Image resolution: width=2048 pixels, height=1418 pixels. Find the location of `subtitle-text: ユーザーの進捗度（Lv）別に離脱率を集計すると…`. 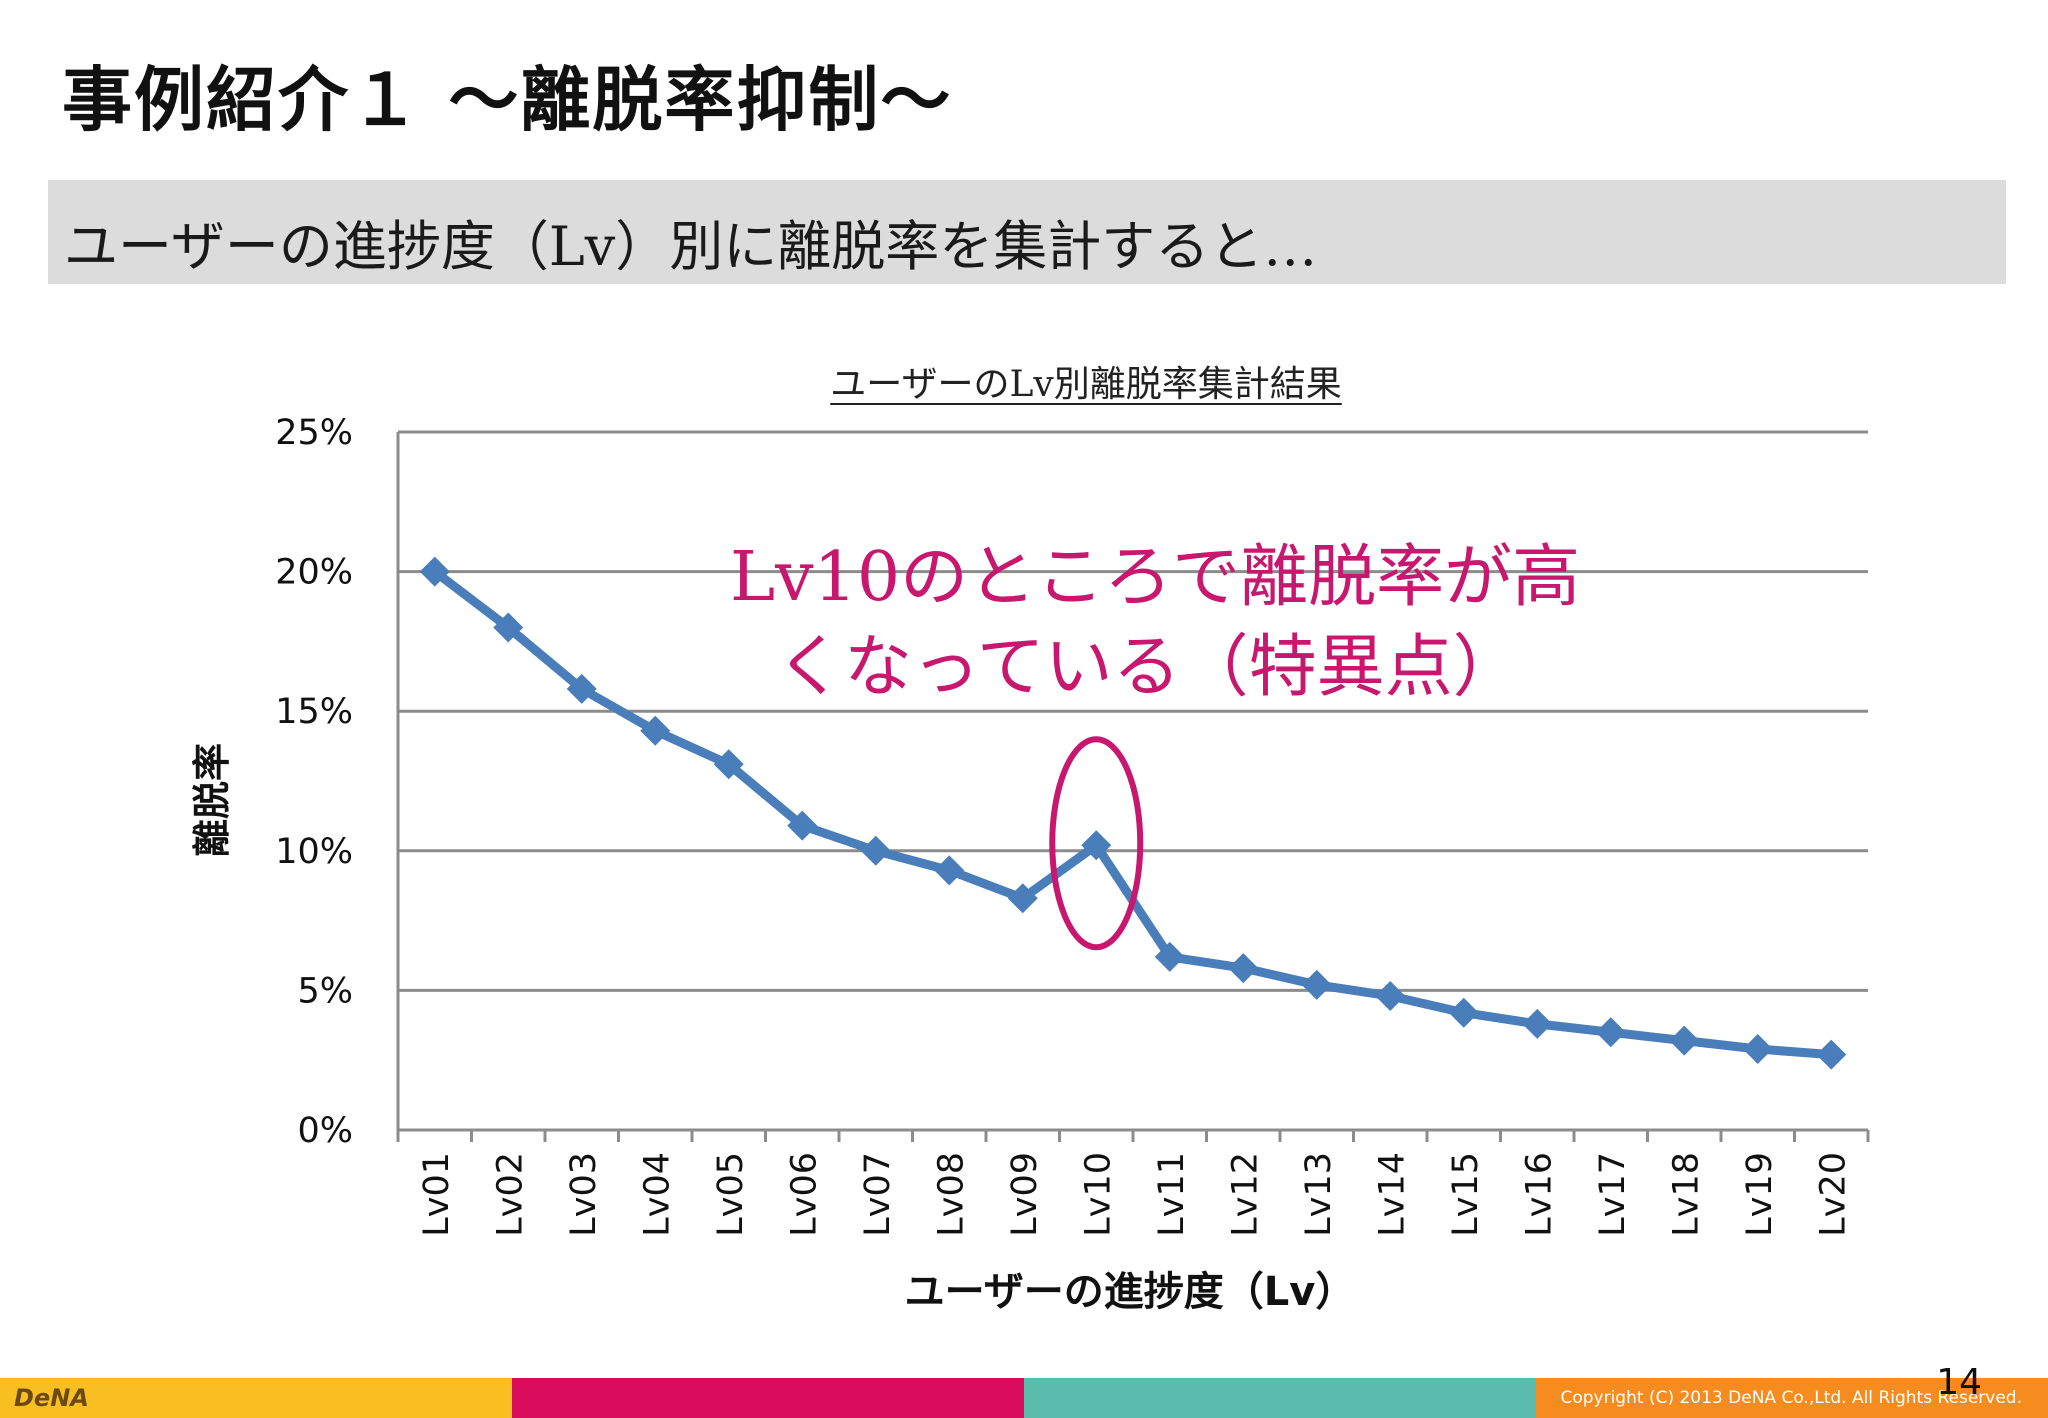

subtitle-text: ユーザーの進捗度（Lv）別に離脱率を集計すると… is located at coordinates (691, 246).